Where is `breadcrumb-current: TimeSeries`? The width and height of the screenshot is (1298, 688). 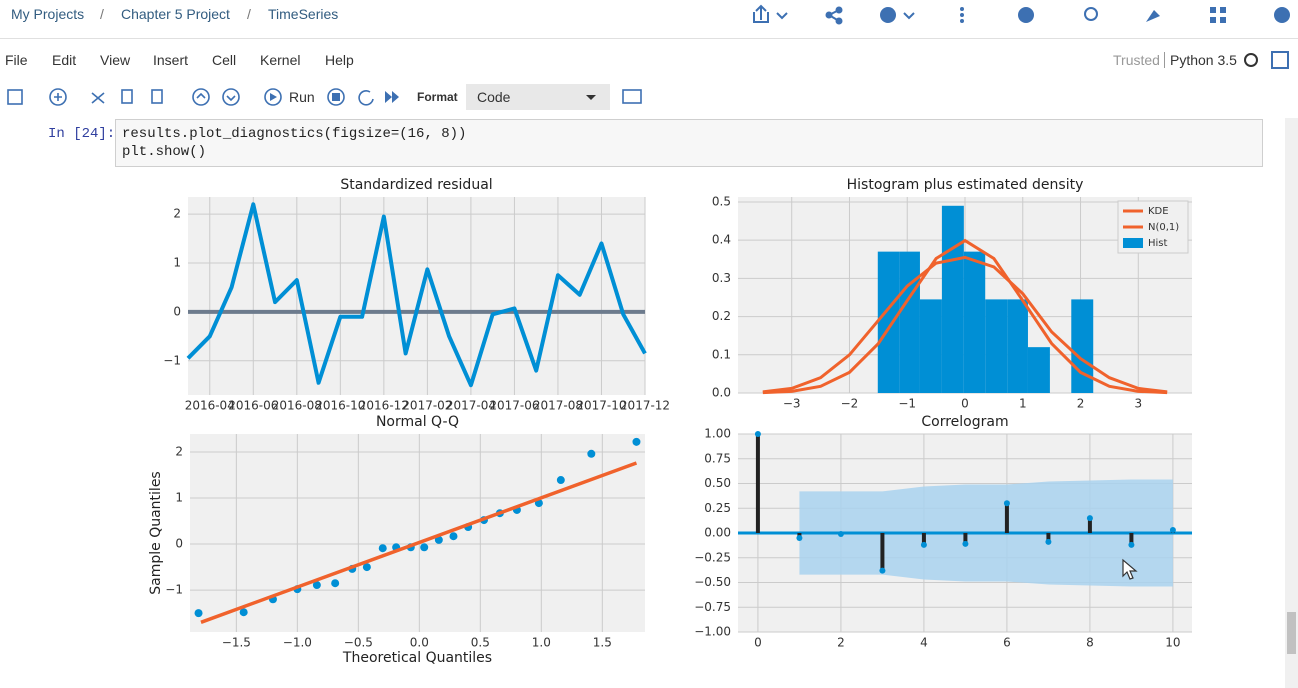
breadcrumb-current: TimeSeries is located at coordinates (303, 14).